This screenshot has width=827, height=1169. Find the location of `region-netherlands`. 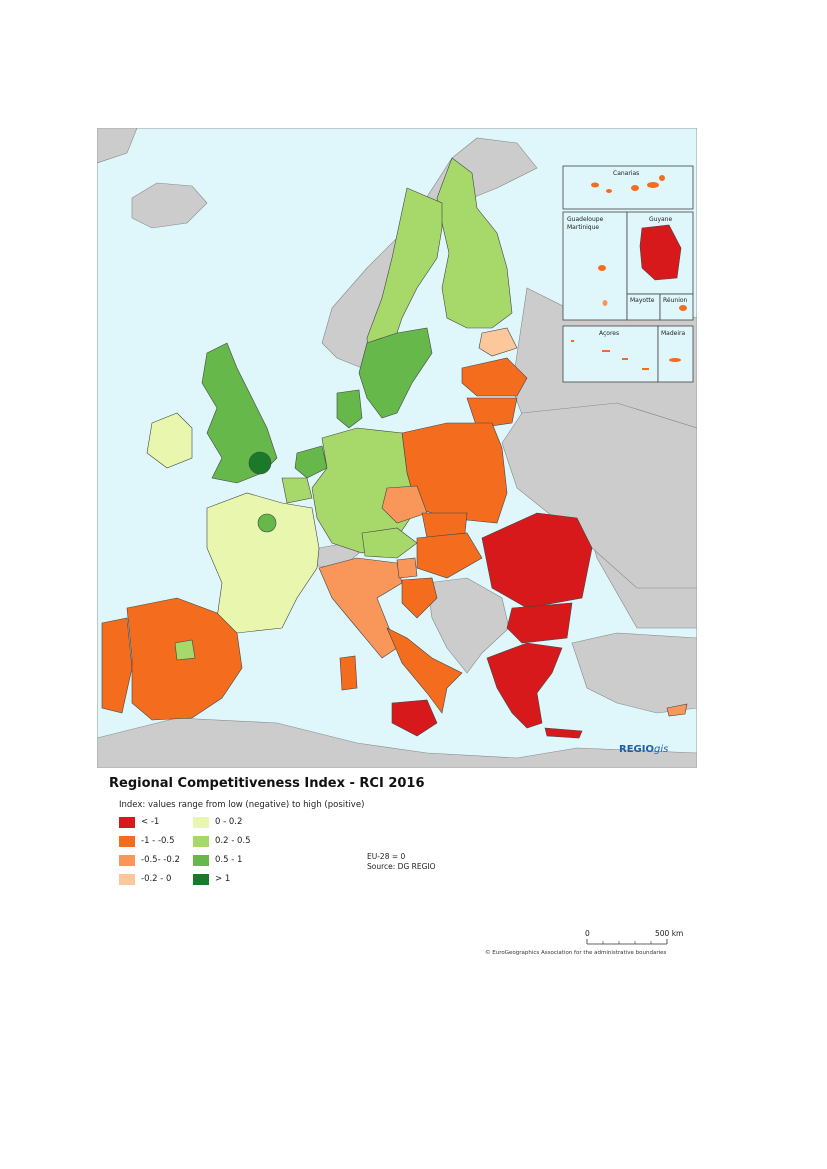

region-netherlands is located at coordinates (311, 462).